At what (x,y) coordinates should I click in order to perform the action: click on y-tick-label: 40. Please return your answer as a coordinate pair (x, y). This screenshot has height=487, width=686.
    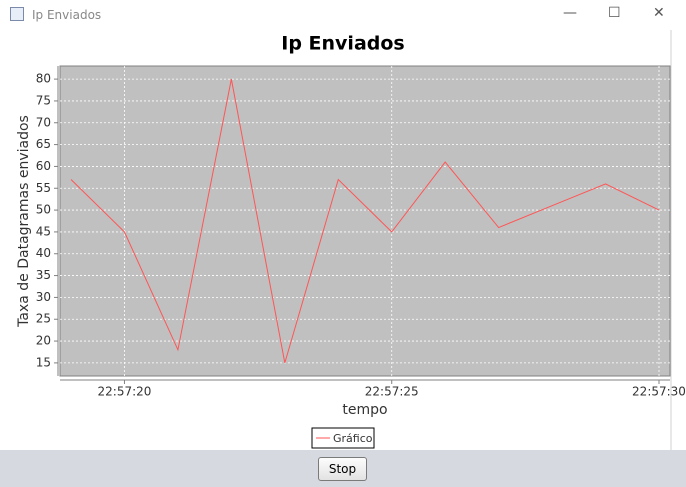
    Looking at the image, I should click on (43, 253).